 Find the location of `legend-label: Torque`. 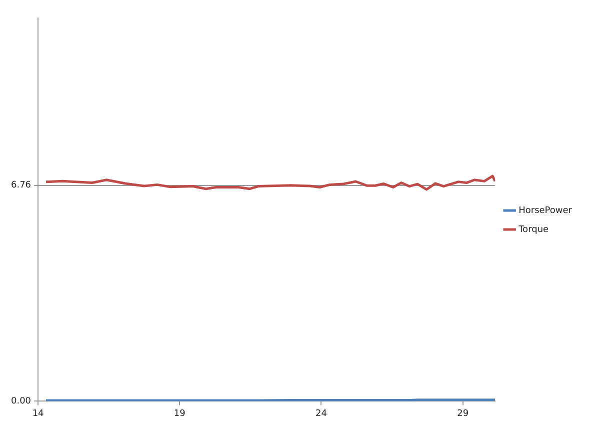

legend-label: Torque is located at coordinates (534, 229).